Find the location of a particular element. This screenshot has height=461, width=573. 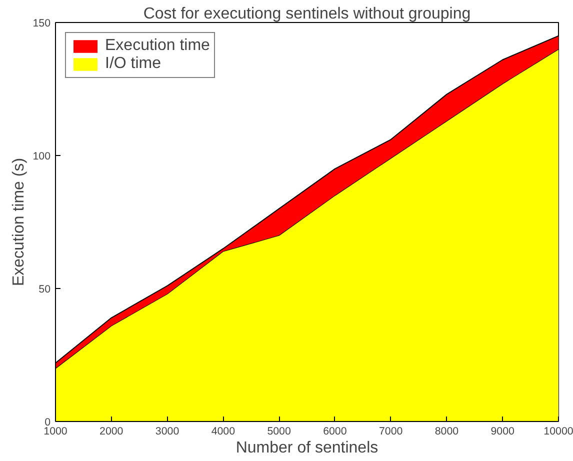

x-tick-label: 6000 is located at coordinates (335, 432).